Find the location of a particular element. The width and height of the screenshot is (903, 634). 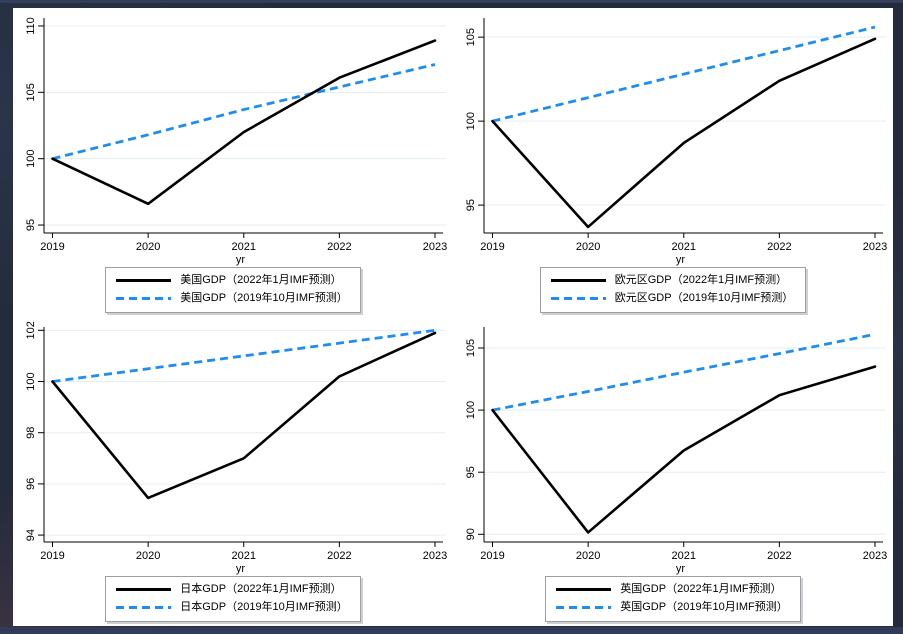

legend-wrap: 英国GDP（2022年1月IMF预测） 英国GDP（2019年10月IMF预测） is located at coordinates (673, 599).